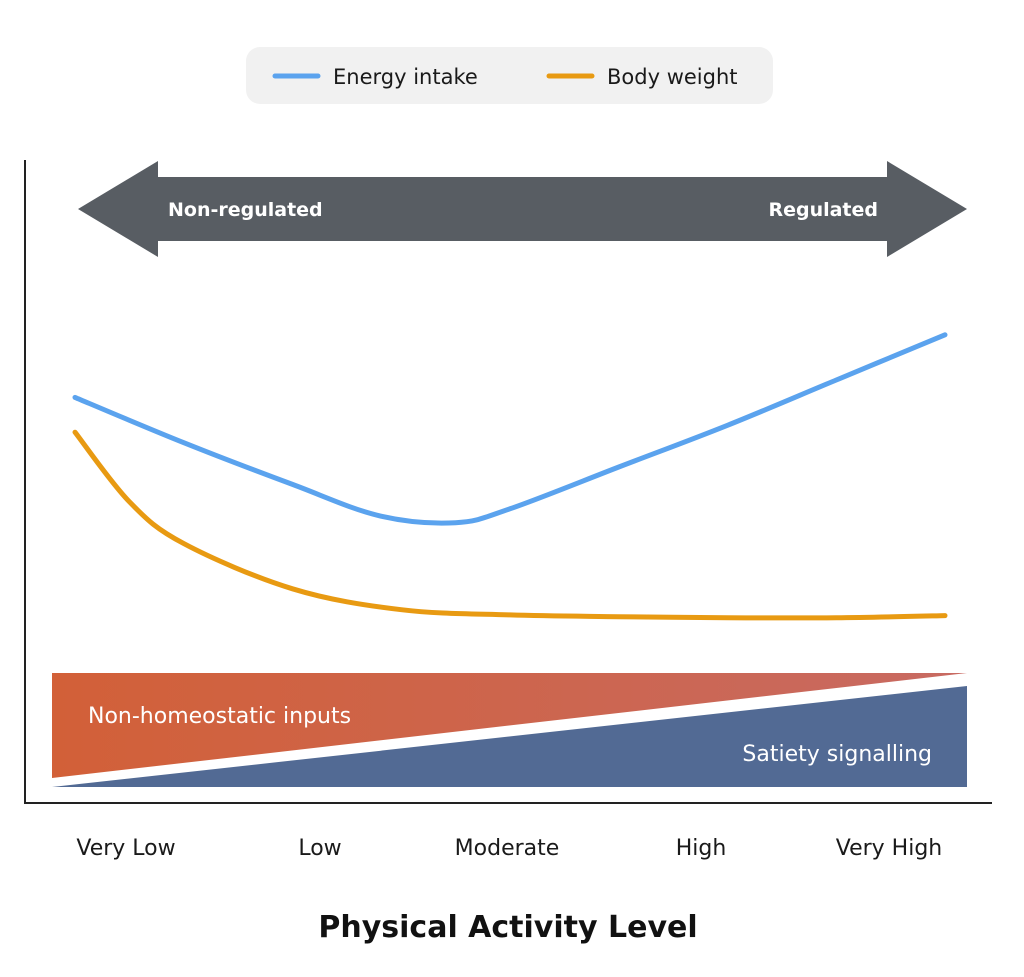 The height and width of the screenshot is (977, 1024). Describe the element at coordinates (219, 716) in the screenshot. I see `band-label-non-homeostatic-inputs: Non-homeostatic inputs` at that location.